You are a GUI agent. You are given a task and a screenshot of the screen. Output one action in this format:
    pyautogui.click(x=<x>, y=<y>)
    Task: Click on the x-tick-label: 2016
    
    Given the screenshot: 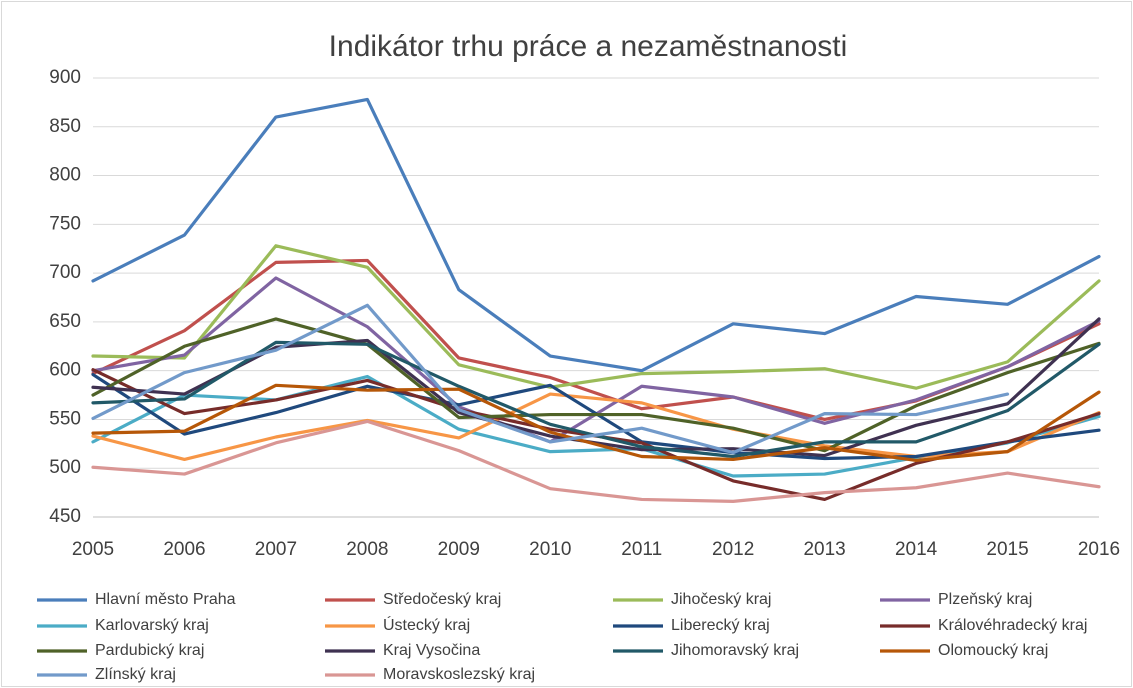 What is the action you would take?
    pyautogui.click(x=1099, y=549)
    